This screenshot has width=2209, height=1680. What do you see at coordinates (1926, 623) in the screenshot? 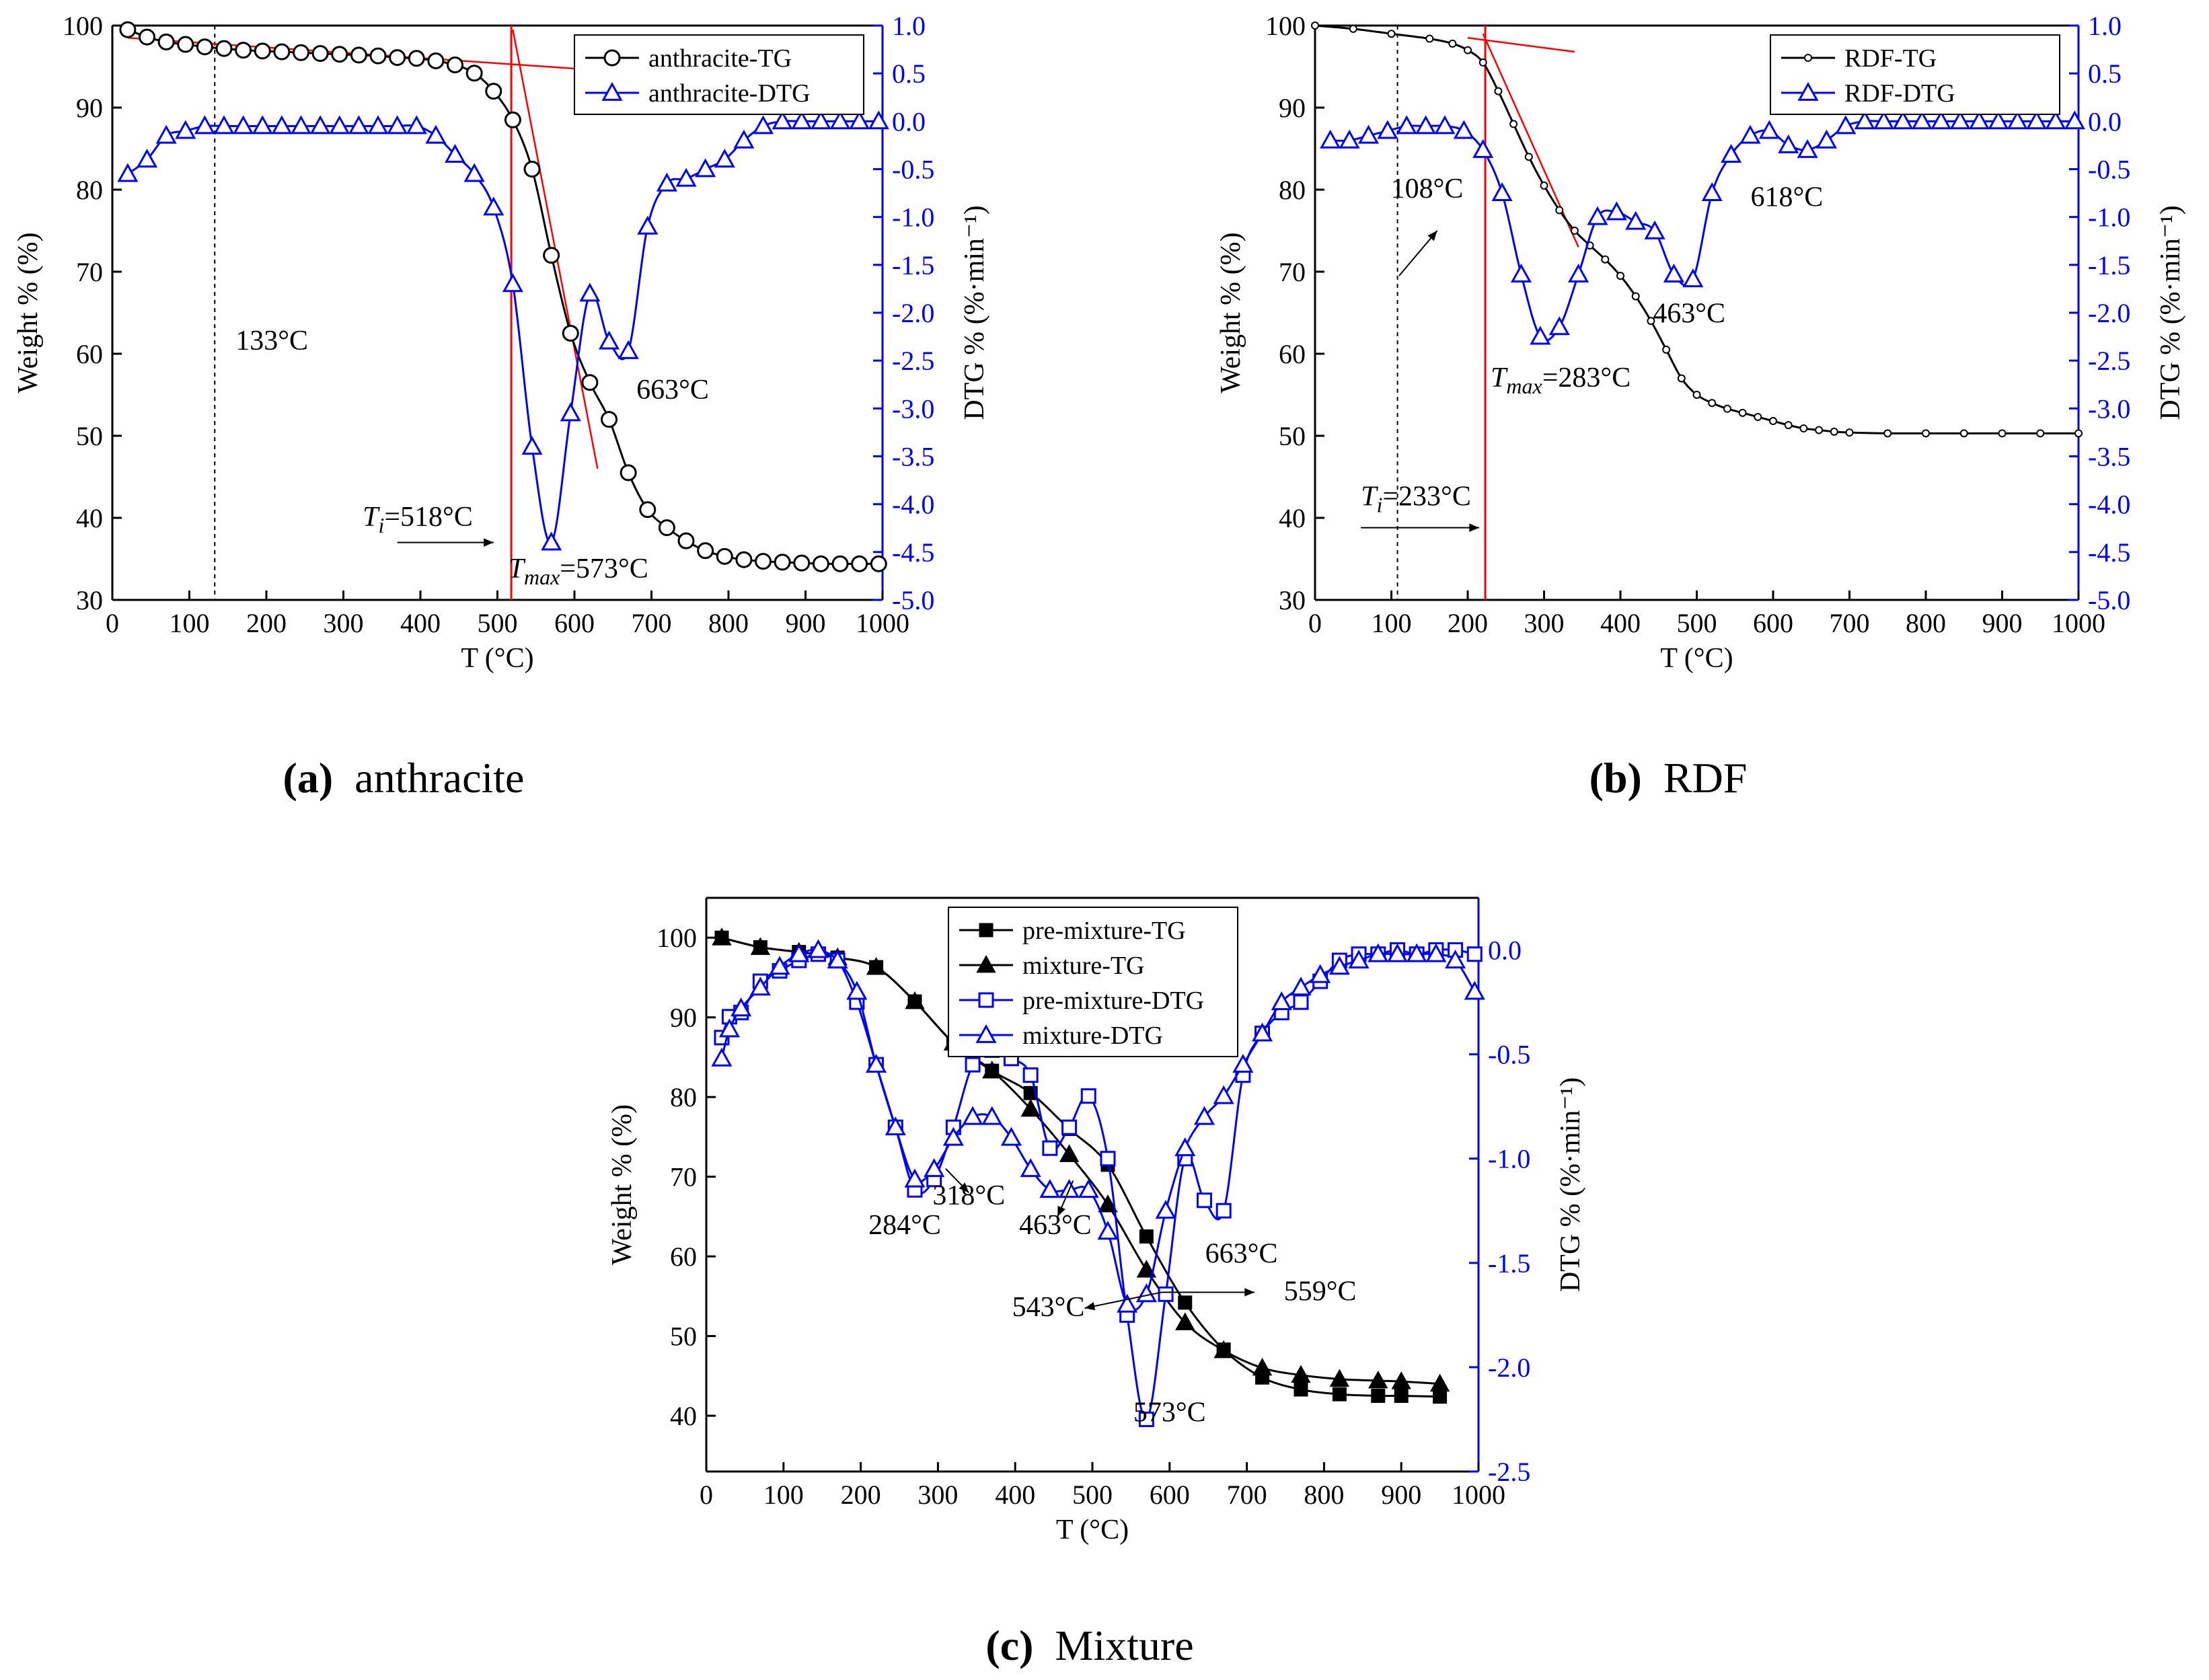
I see `x-tick-label: 800` at bounding box center [1926, 623].